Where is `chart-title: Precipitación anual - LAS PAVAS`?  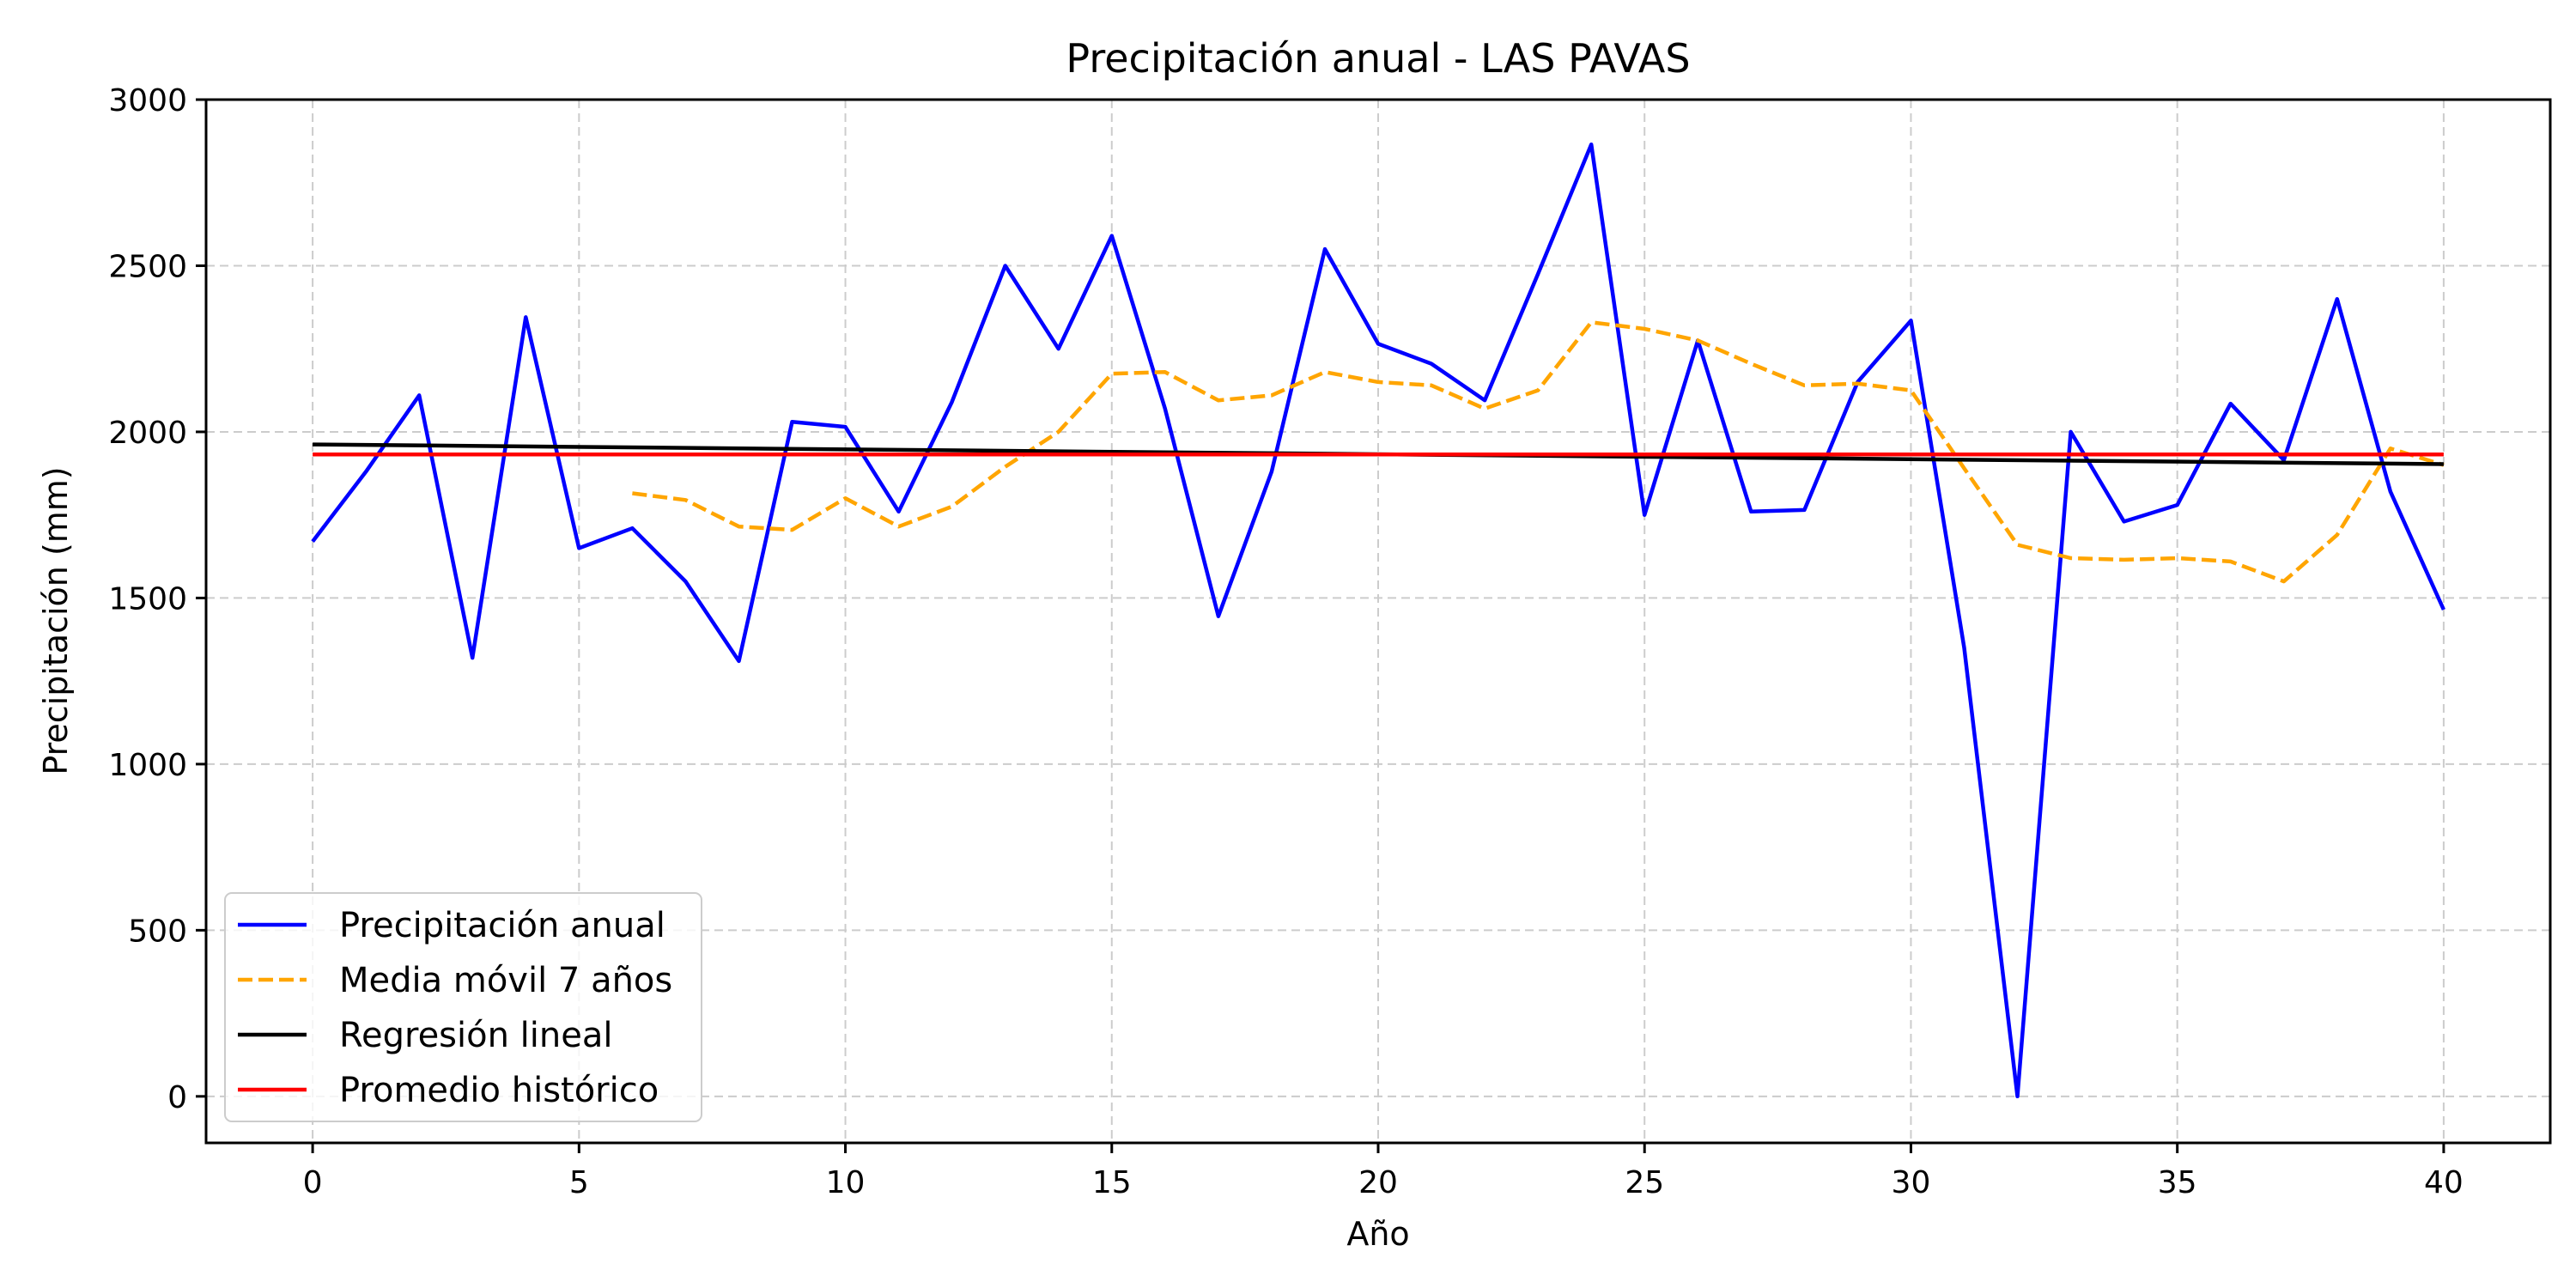 chart-title: Precipitación anual - LAS PAVAS is located at coordinates (1378, 59).